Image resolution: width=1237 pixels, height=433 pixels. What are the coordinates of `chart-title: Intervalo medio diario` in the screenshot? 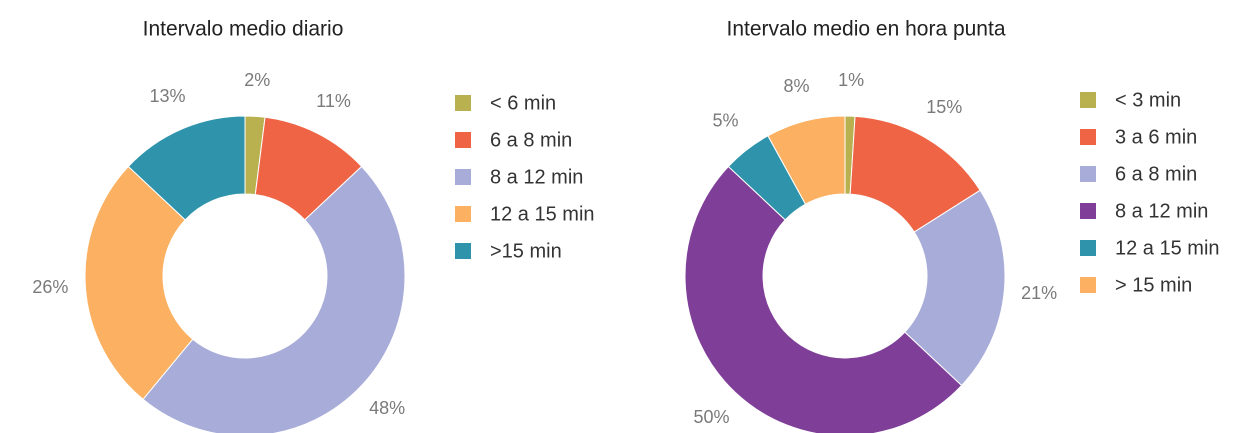 It's located at (243, 29).